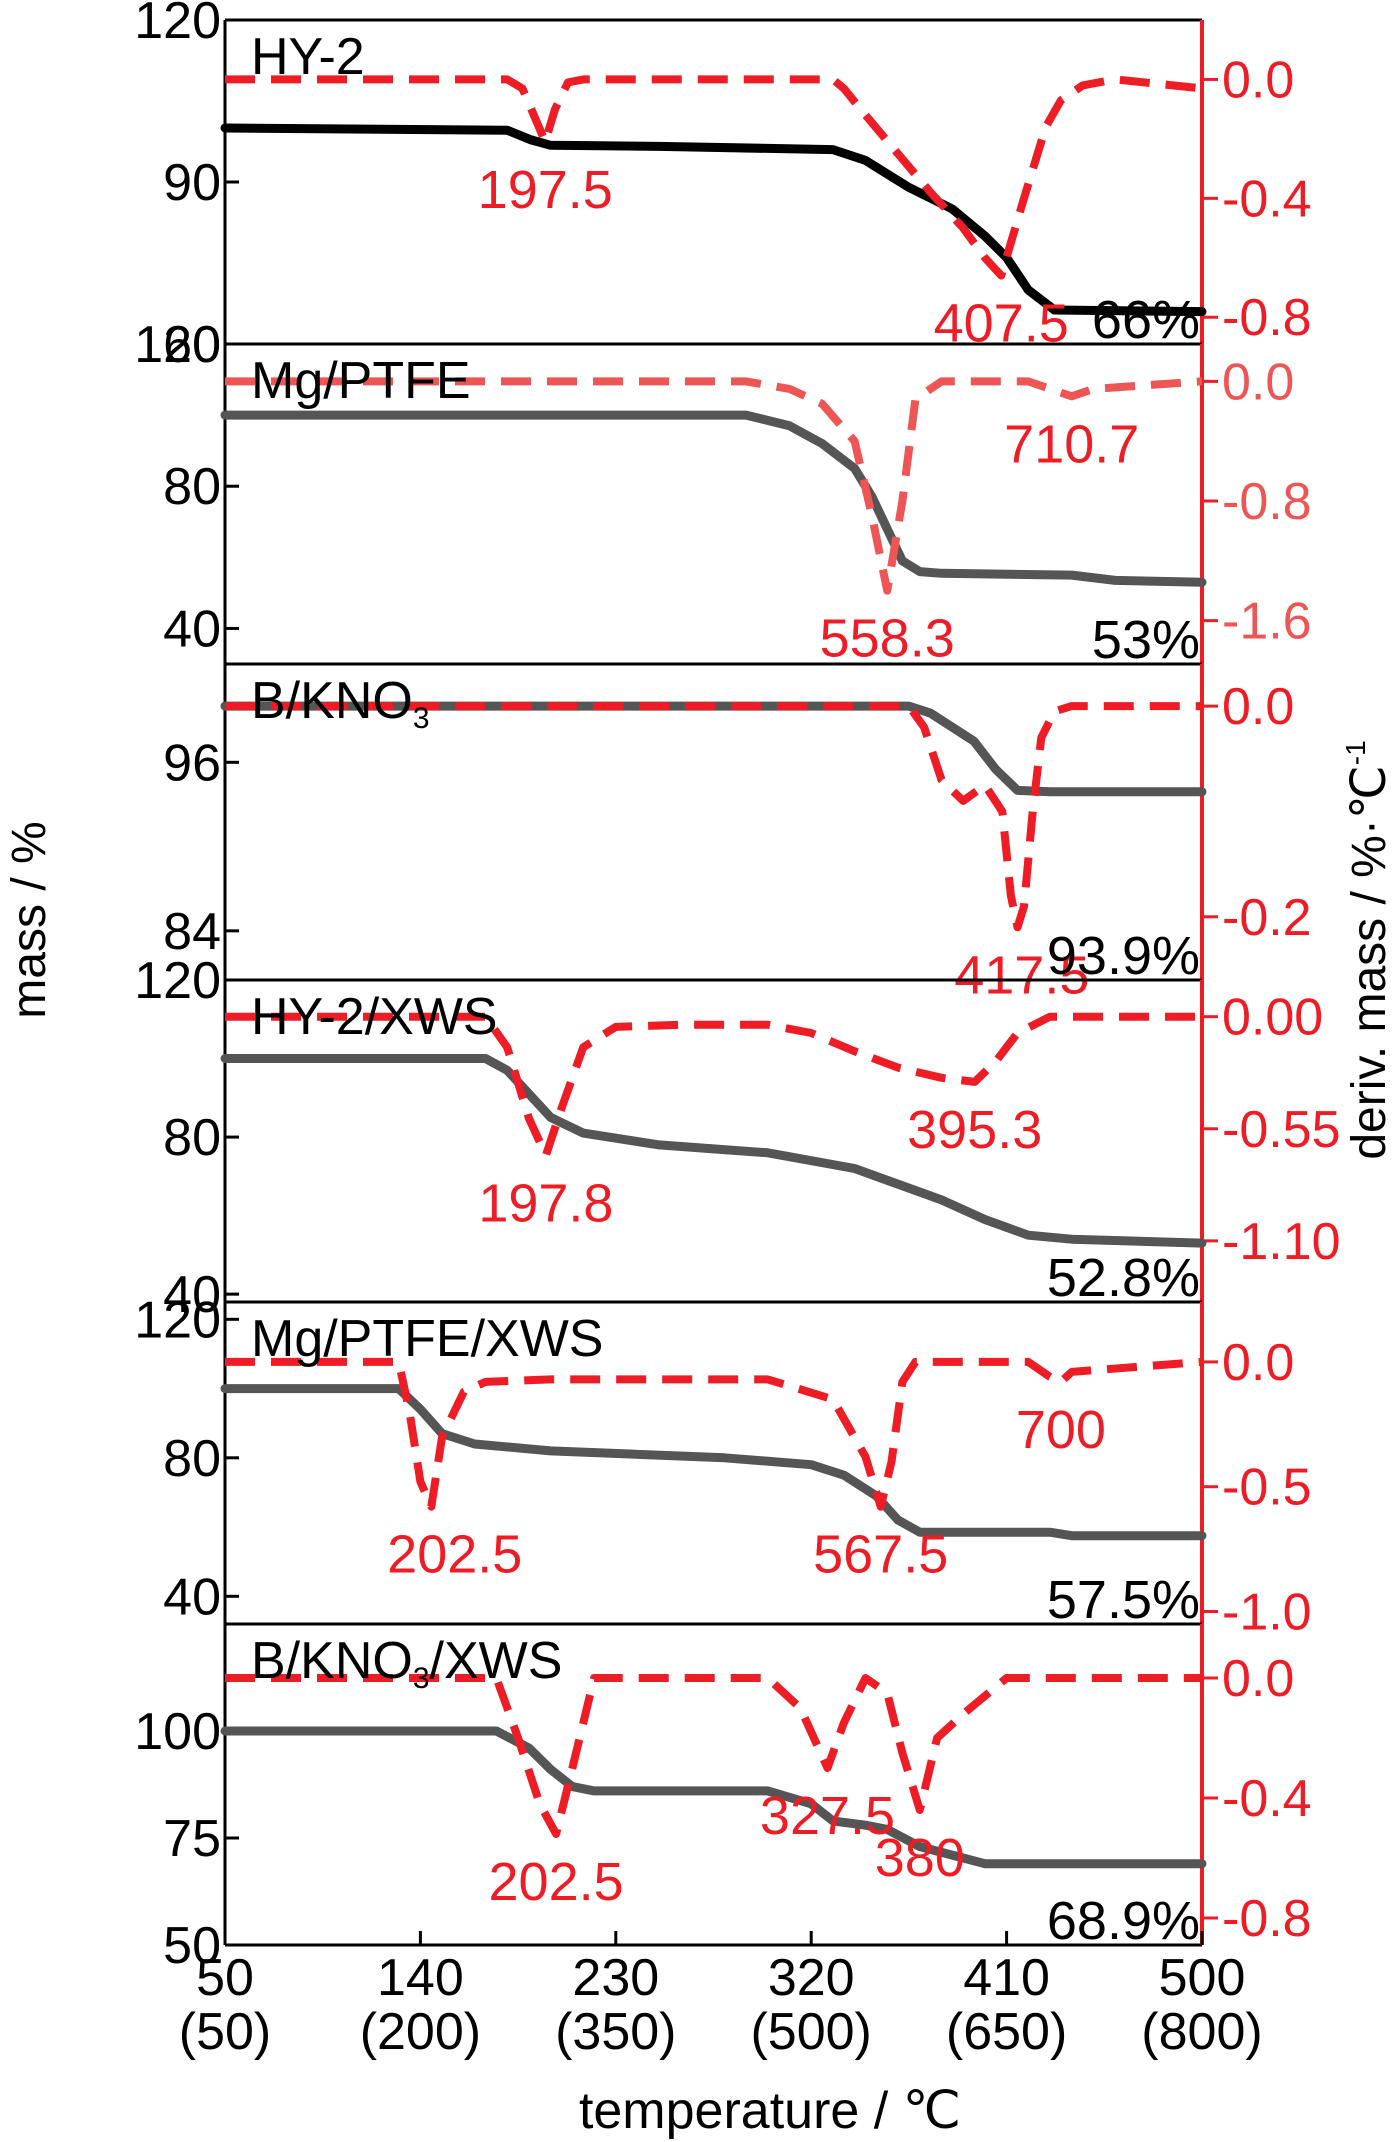 This screenshot has height=2142, width=1398. I want to click on panel-title: B/KNO3/XWS, so click(406, 1663).